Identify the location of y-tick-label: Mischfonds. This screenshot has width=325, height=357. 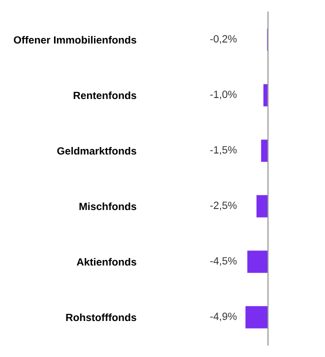
(107, 206).